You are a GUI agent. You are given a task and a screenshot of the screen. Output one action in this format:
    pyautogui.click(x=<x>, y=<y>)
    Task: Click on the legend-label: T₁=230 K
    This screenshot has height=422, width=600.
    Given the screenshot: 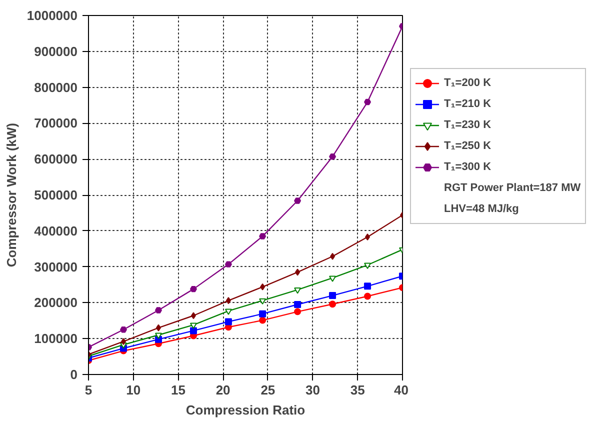 What is the action you would take?
    pyautogui.click(x=468, y=125)
    